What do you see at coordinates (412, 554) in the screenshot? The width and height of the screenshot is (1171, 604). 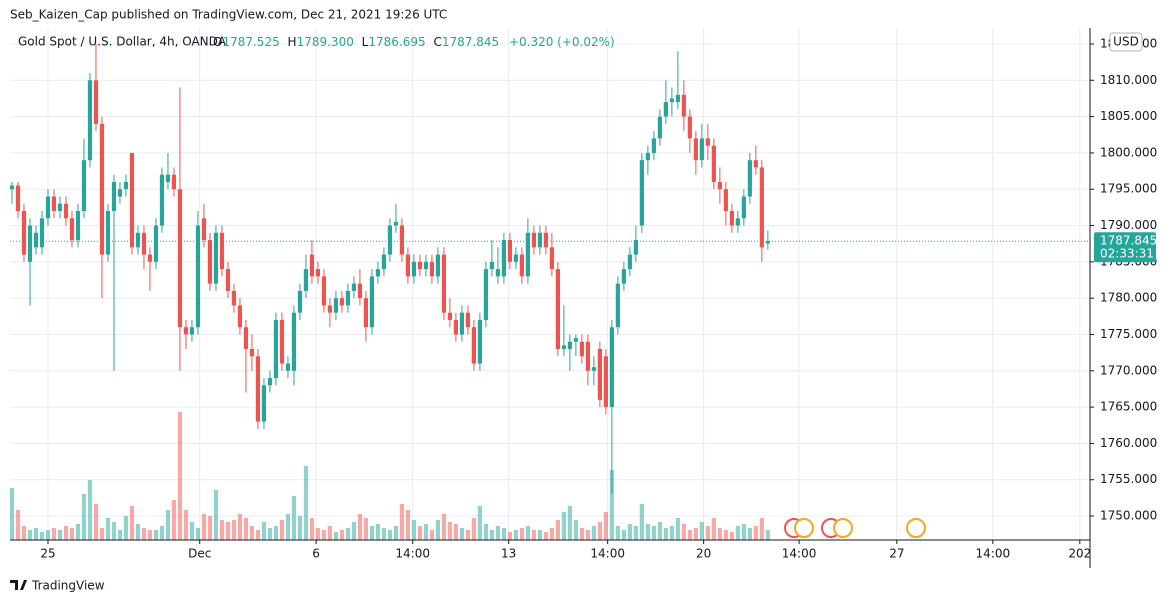 I see `x-tick-label: 14:00` at bounding box center [412, 554].